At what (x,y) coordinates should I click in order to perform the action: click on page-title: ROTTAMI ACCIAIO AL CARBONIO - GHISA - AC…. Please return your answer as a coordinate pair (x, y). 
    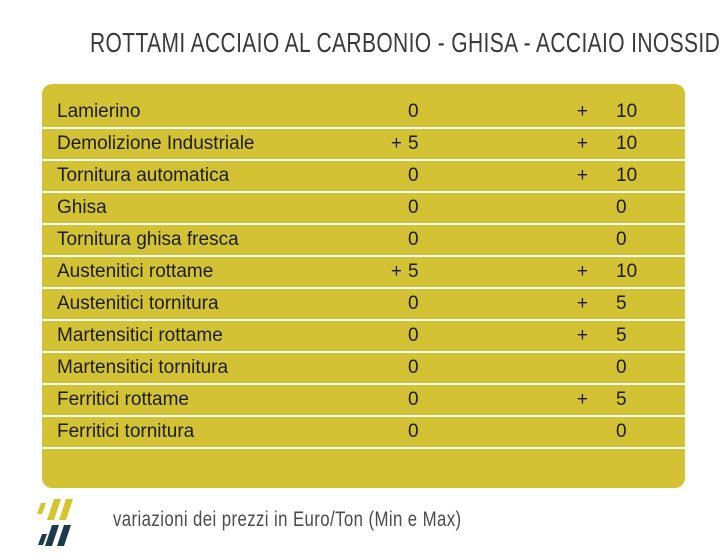
    Looking at the image, I should click on (405, 42).